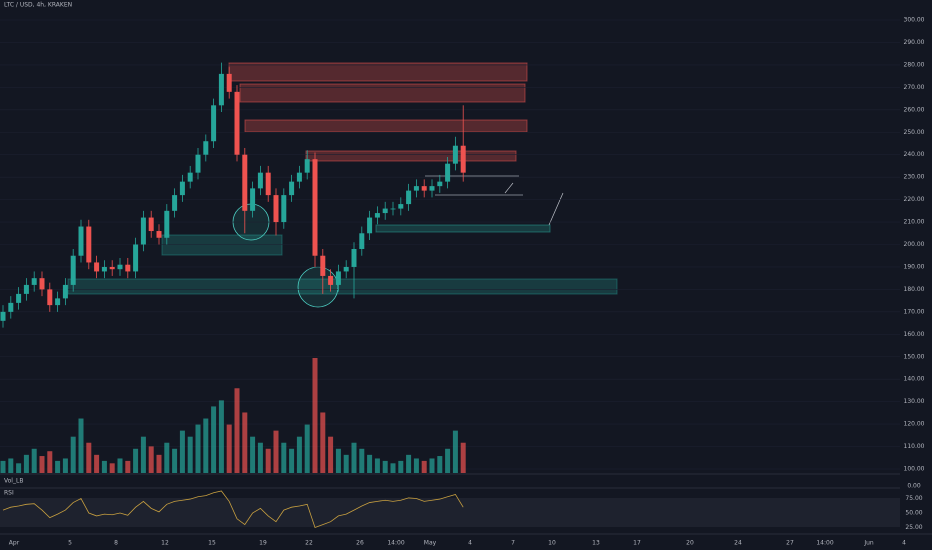 This screenshot has height=550, width=932. I want to click on chart-title: LTC / USD, 4h, KRAKEN, so click(38, 5).